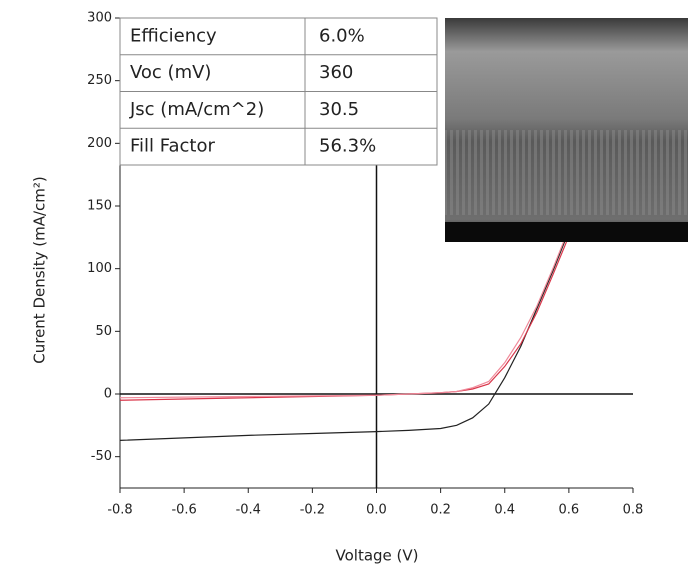 The width and height of the screenshot is (688, 568). What do you see at coordinates (342, 35) in the screenshot?
I see `table-value: 6.0%` at bounding box center [342, 35].